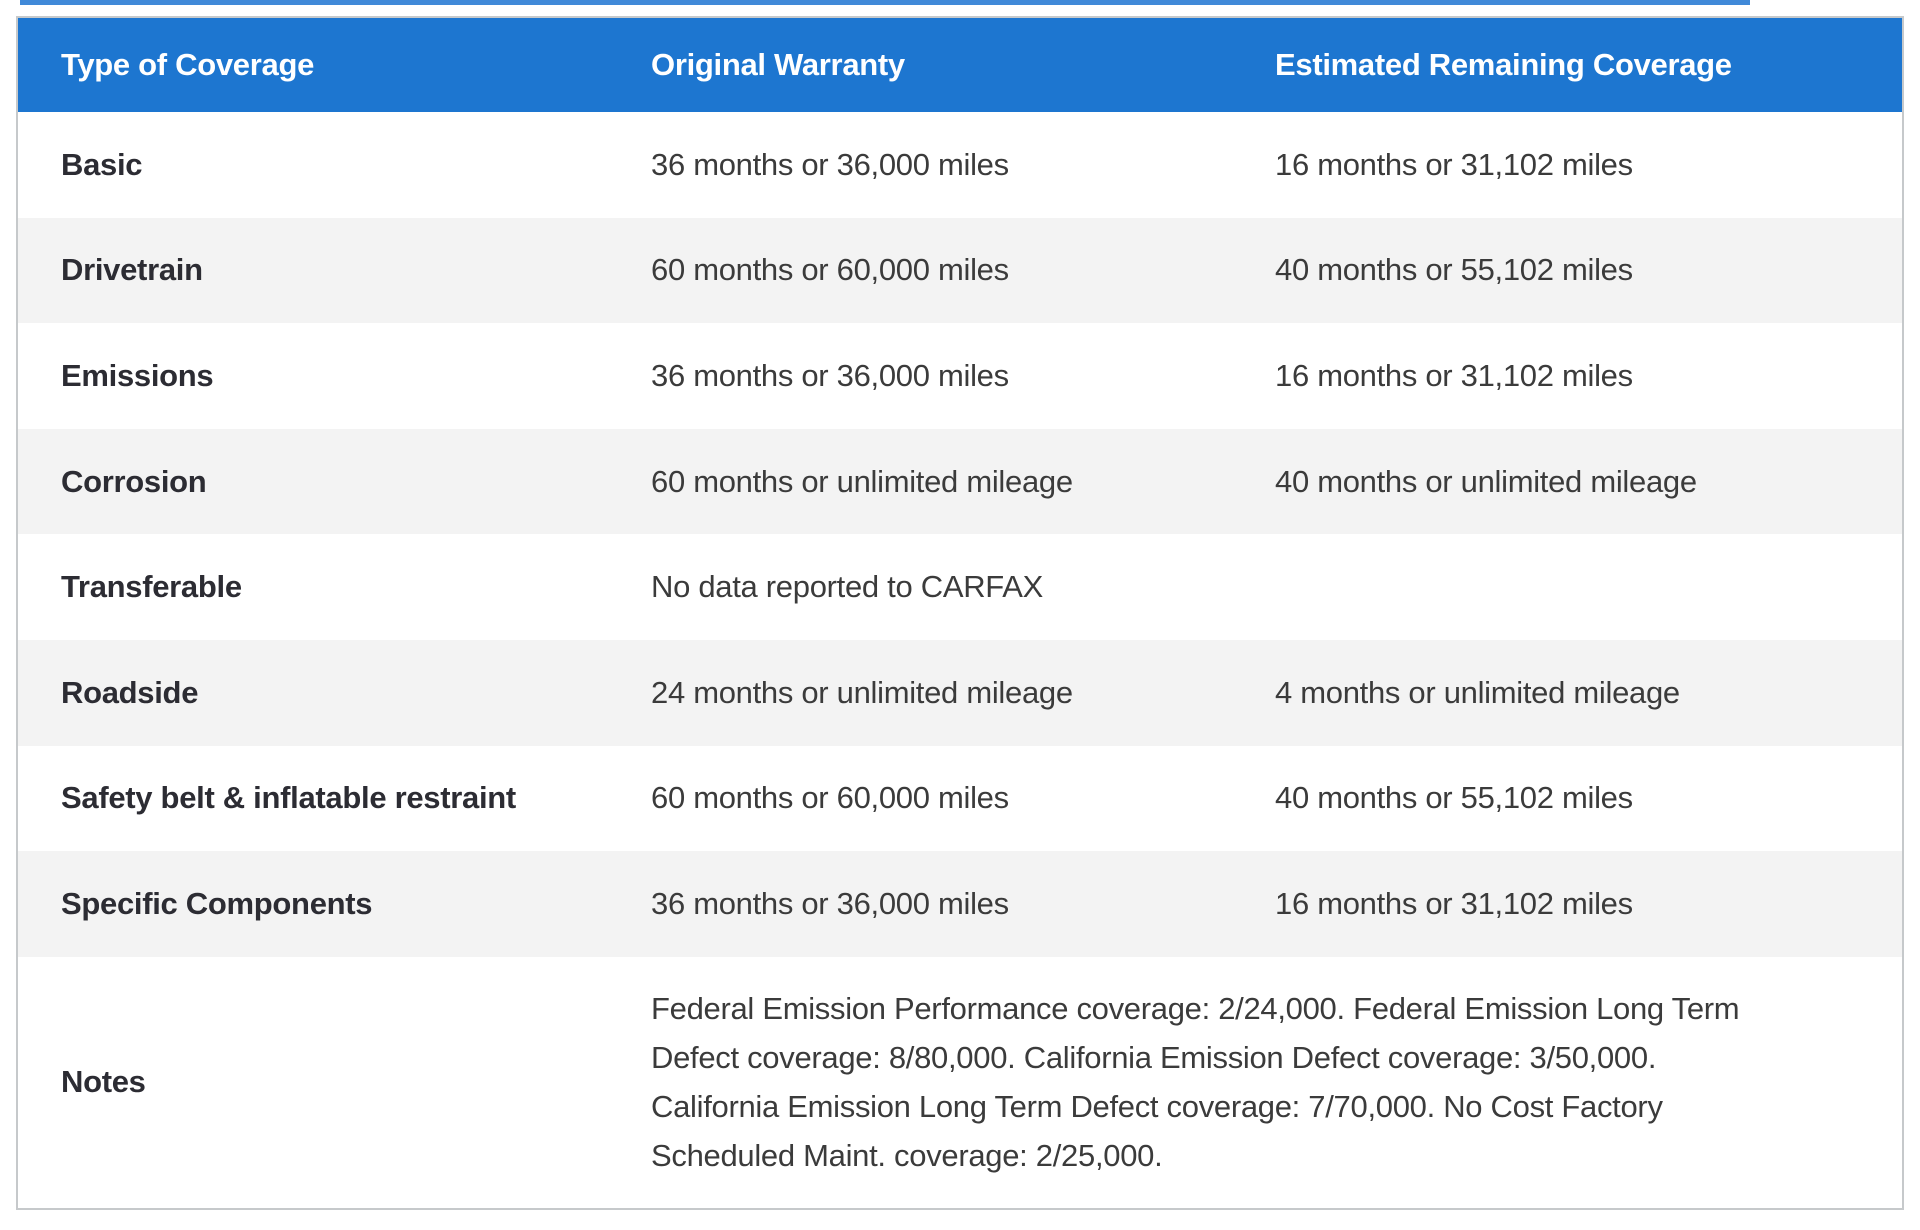 This screenshot has height=1230, width=1920. What do you see at coordinates (137, 375) in the screenshot?
I see `row-label: Emissions` at bounding box center [137, 375].